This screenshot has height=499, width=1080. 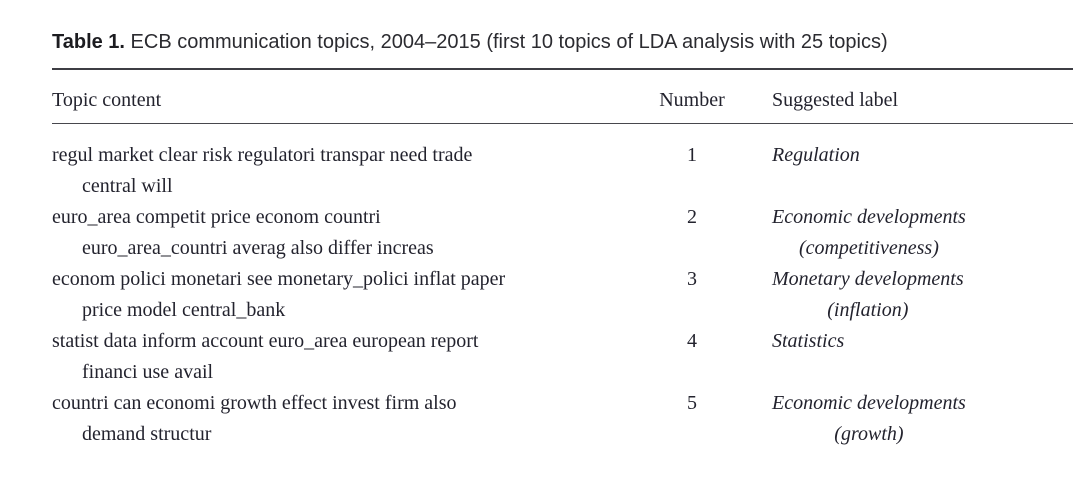 What do you see at coordinates (147, 434) in the screenshot?
I see `topic-line-2: demand structur` at bounding box center [147, 434].